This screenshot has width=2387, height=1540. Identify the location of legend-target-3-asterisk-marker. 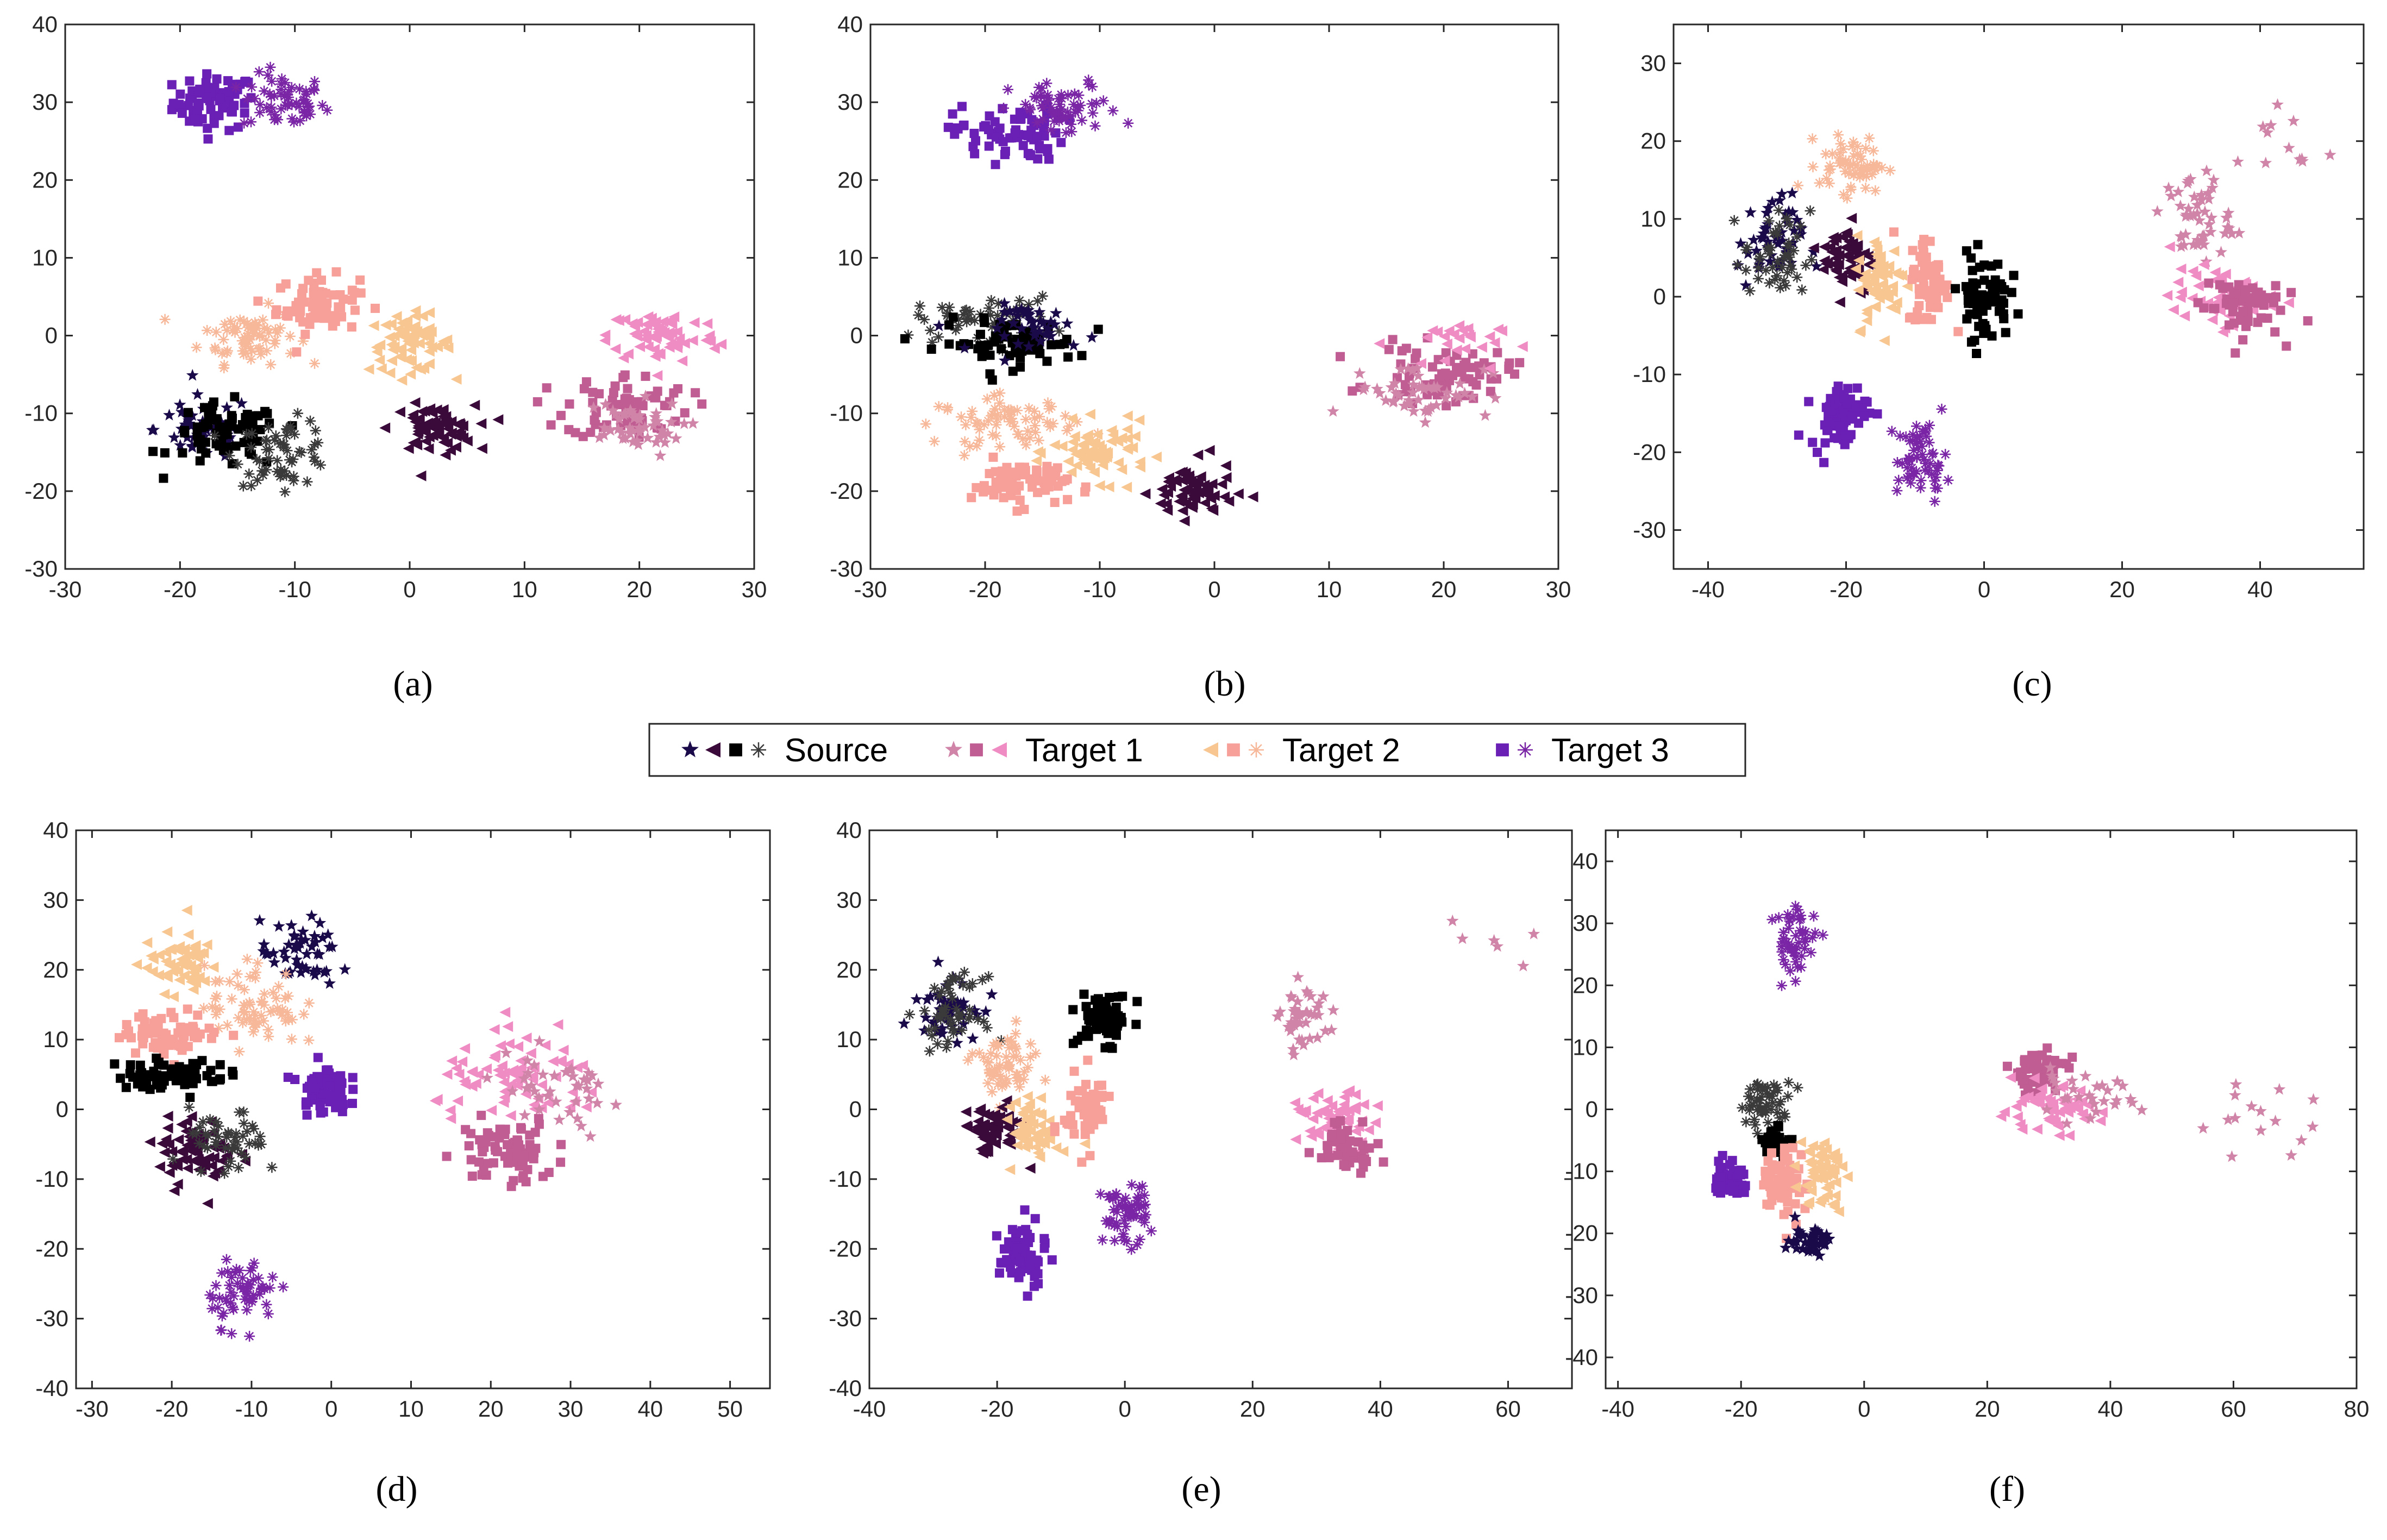
(1525, 750).